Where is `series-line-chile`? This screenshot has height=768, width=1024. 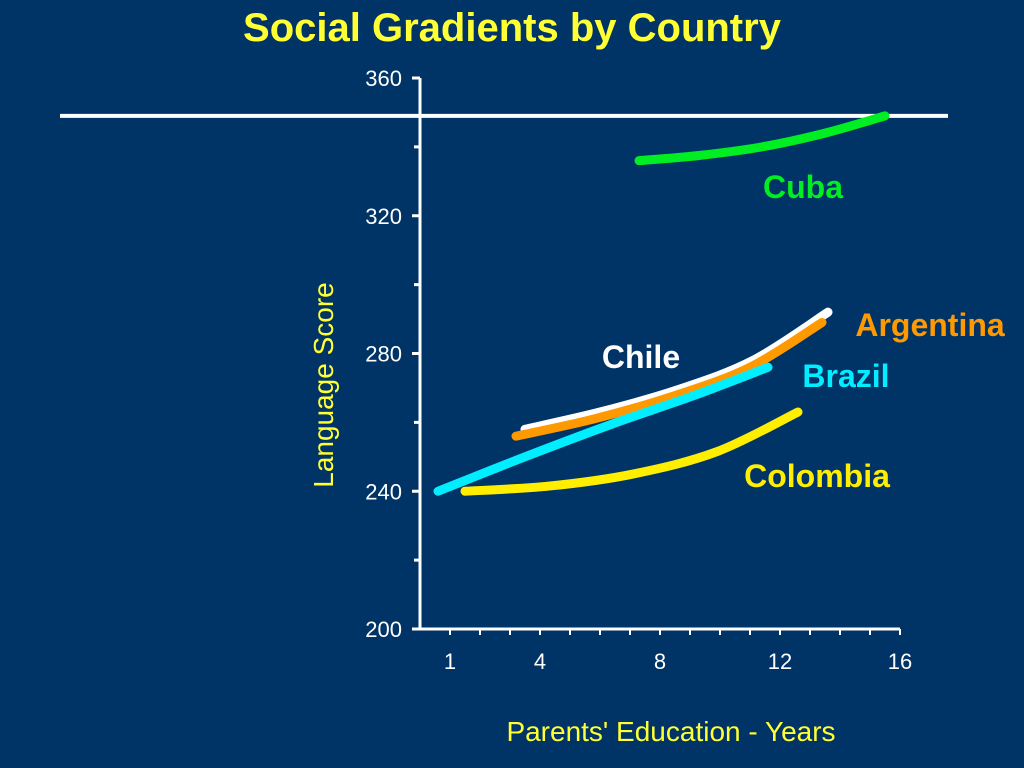
series-line-chile is located at coordinates (676, 370).